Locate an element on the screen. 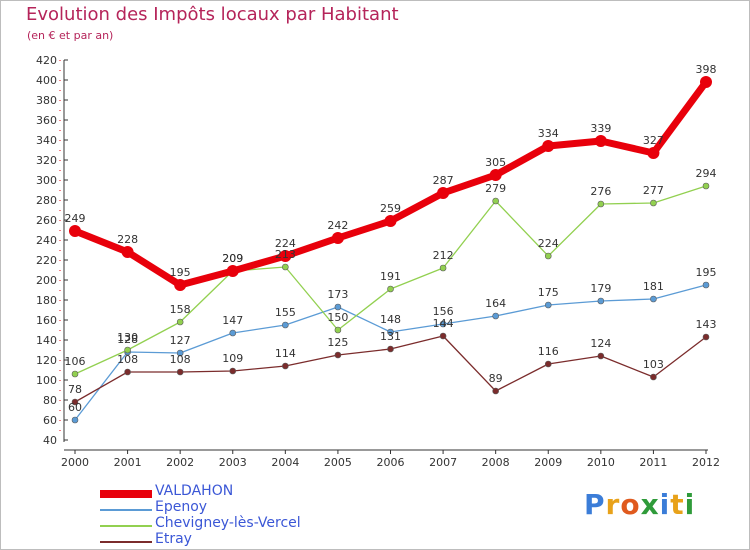 The height and width of the screenshot is (550, 750). x-tick-label: 2012 is located at coordinates (706, 462).